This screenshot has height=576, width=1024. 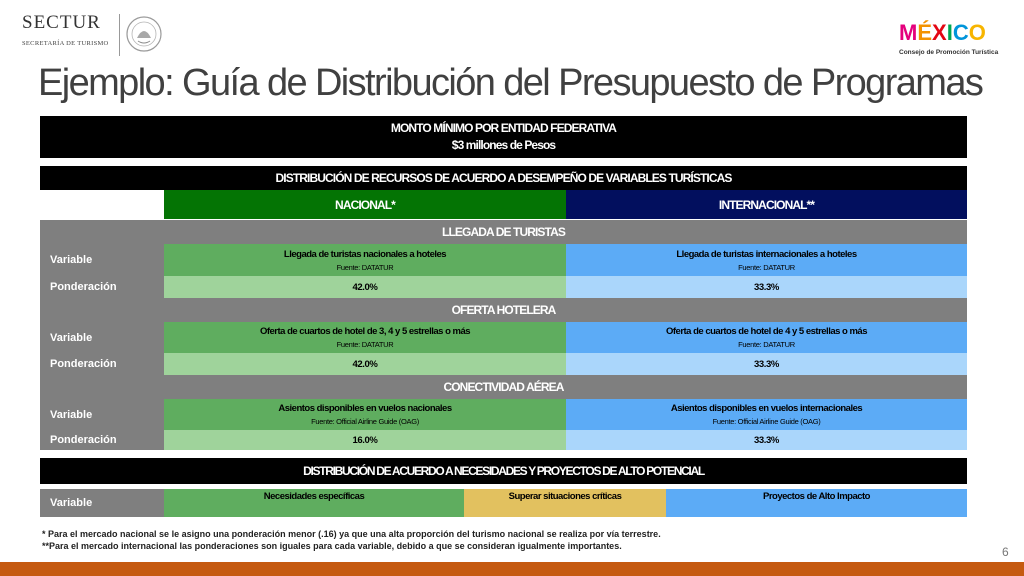 What do you see at coordinates (512, 569) in the screenshot?
I see `bottom-accent-bar` at bounding box center [512, 569].